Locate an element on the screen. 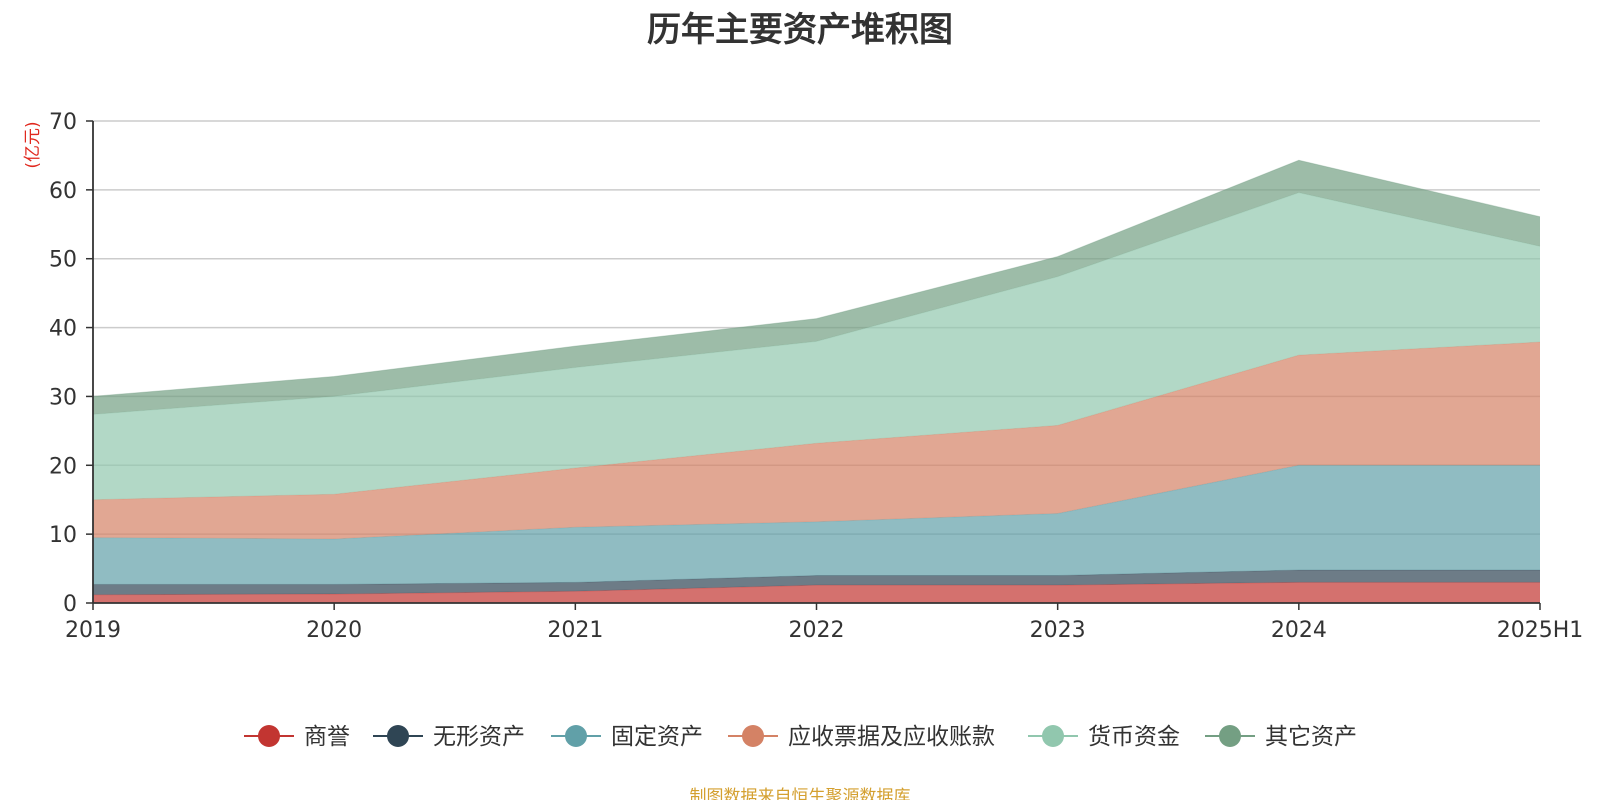  y-tick-label-20: 20 is located at coordinates (63, 466).